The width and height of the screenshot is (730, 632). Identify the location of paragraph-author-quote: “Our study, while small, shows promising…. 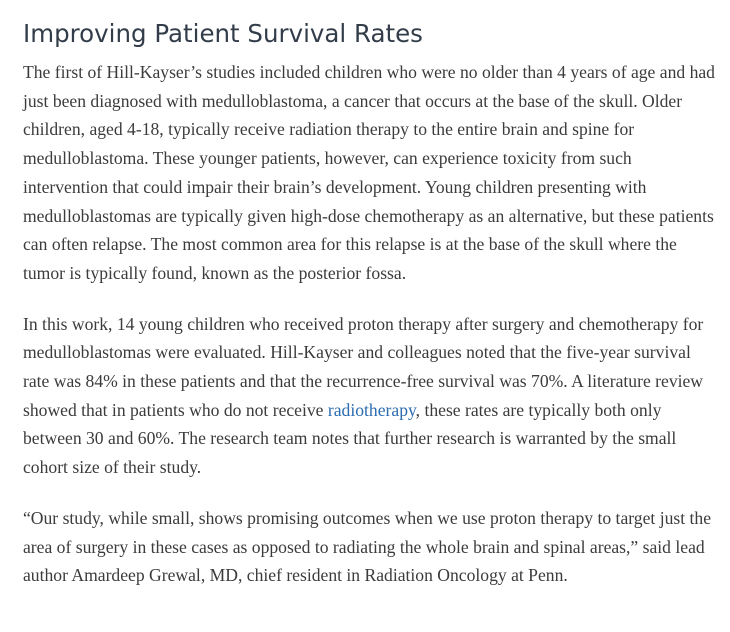
(367, 546).